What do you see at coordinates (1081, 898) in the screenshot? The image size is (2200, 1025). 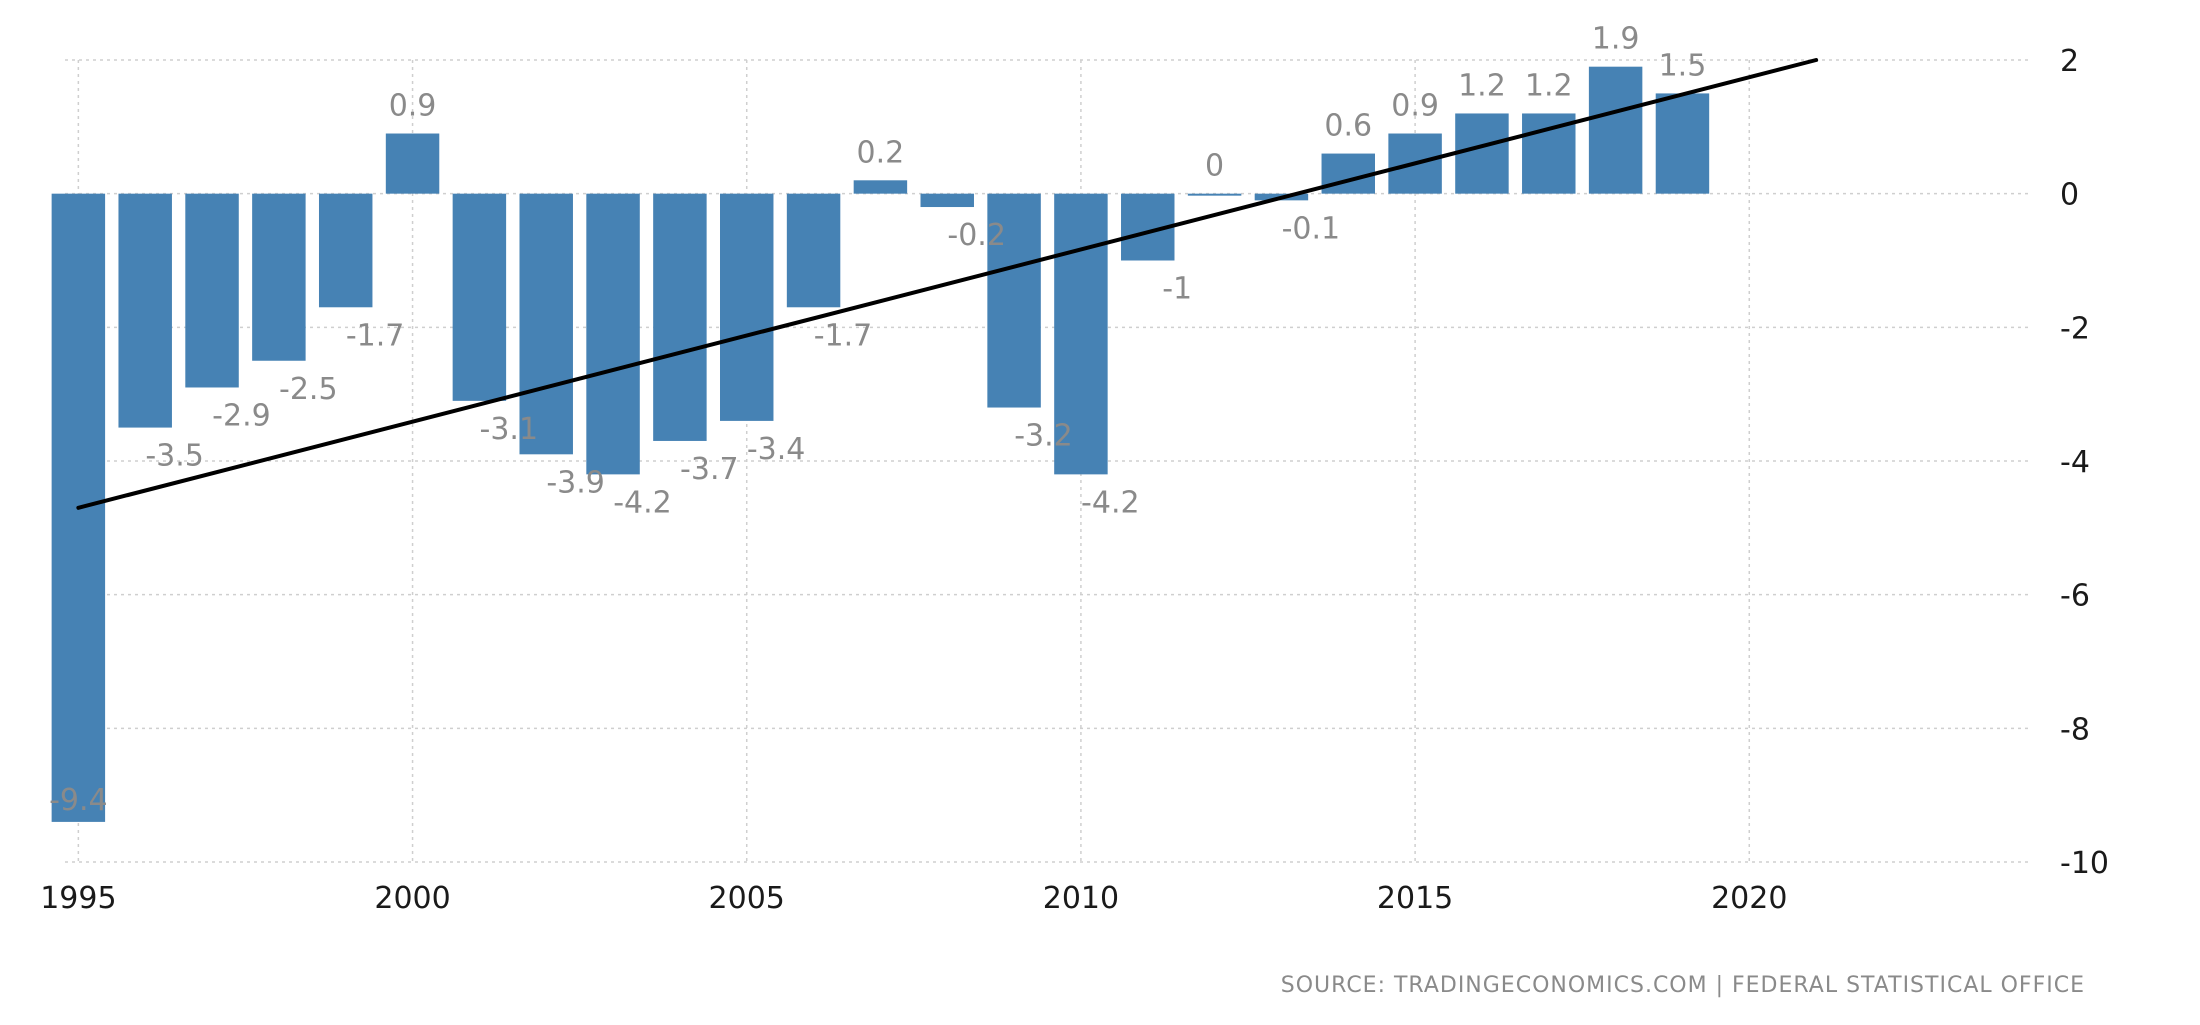 I see `x-tick-label: 2010` at bounding box center [1081, 898].